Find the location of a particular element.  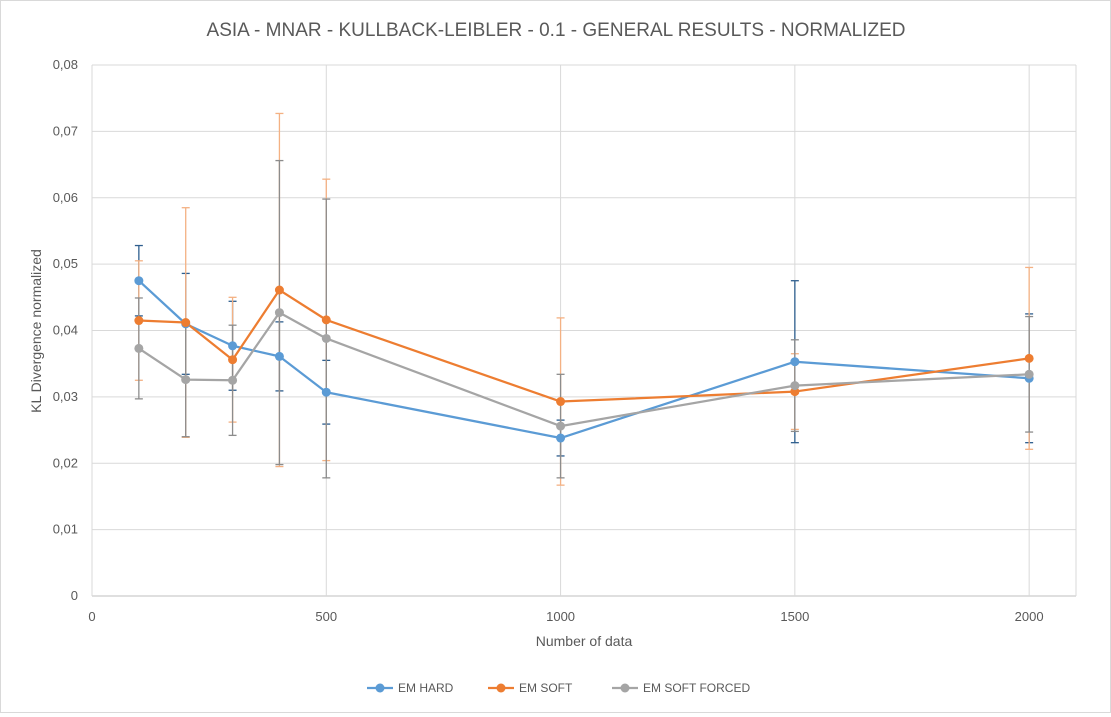

y-axis-tick-labels: 0 0,01 0,02 0,03 0,04 0,05 0,06 0,07 0,08 is located at coordinates (65, 330).